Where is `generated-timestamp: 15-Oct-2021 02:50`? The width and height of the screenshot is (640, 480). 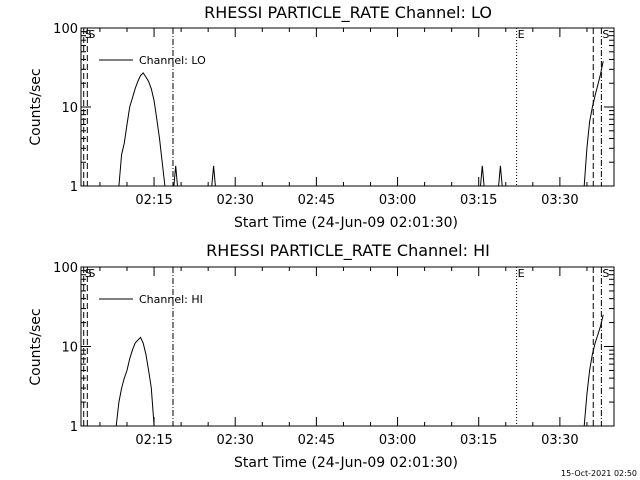
generated-timestamp: 15-Oct-2021 02:50 is located at coordinates (599, 473).